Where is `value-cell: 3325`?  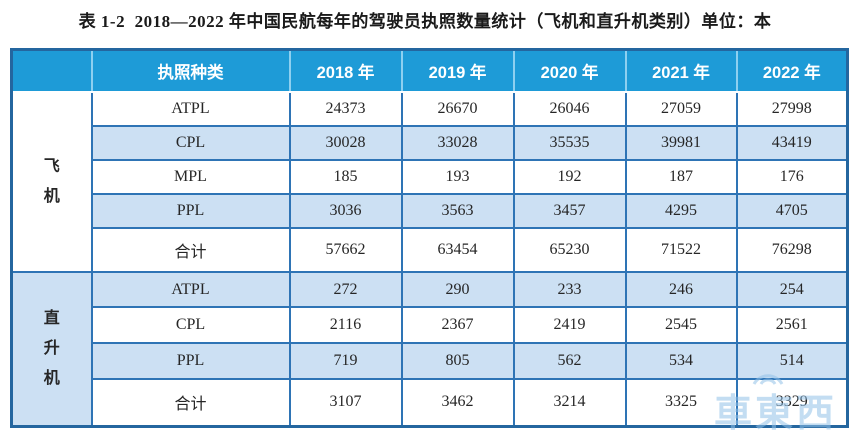
value-cell: 3325 is located at coordinates (681, 402).